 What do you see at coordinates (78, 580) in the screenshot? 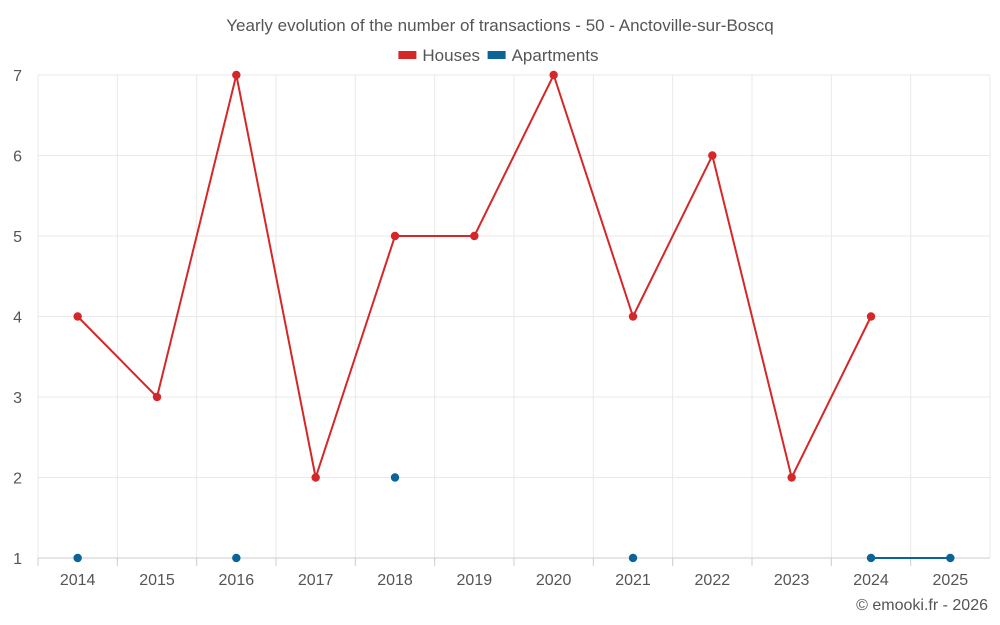
I see `x-tick-label: 2014` at bounding box center [78, 580].